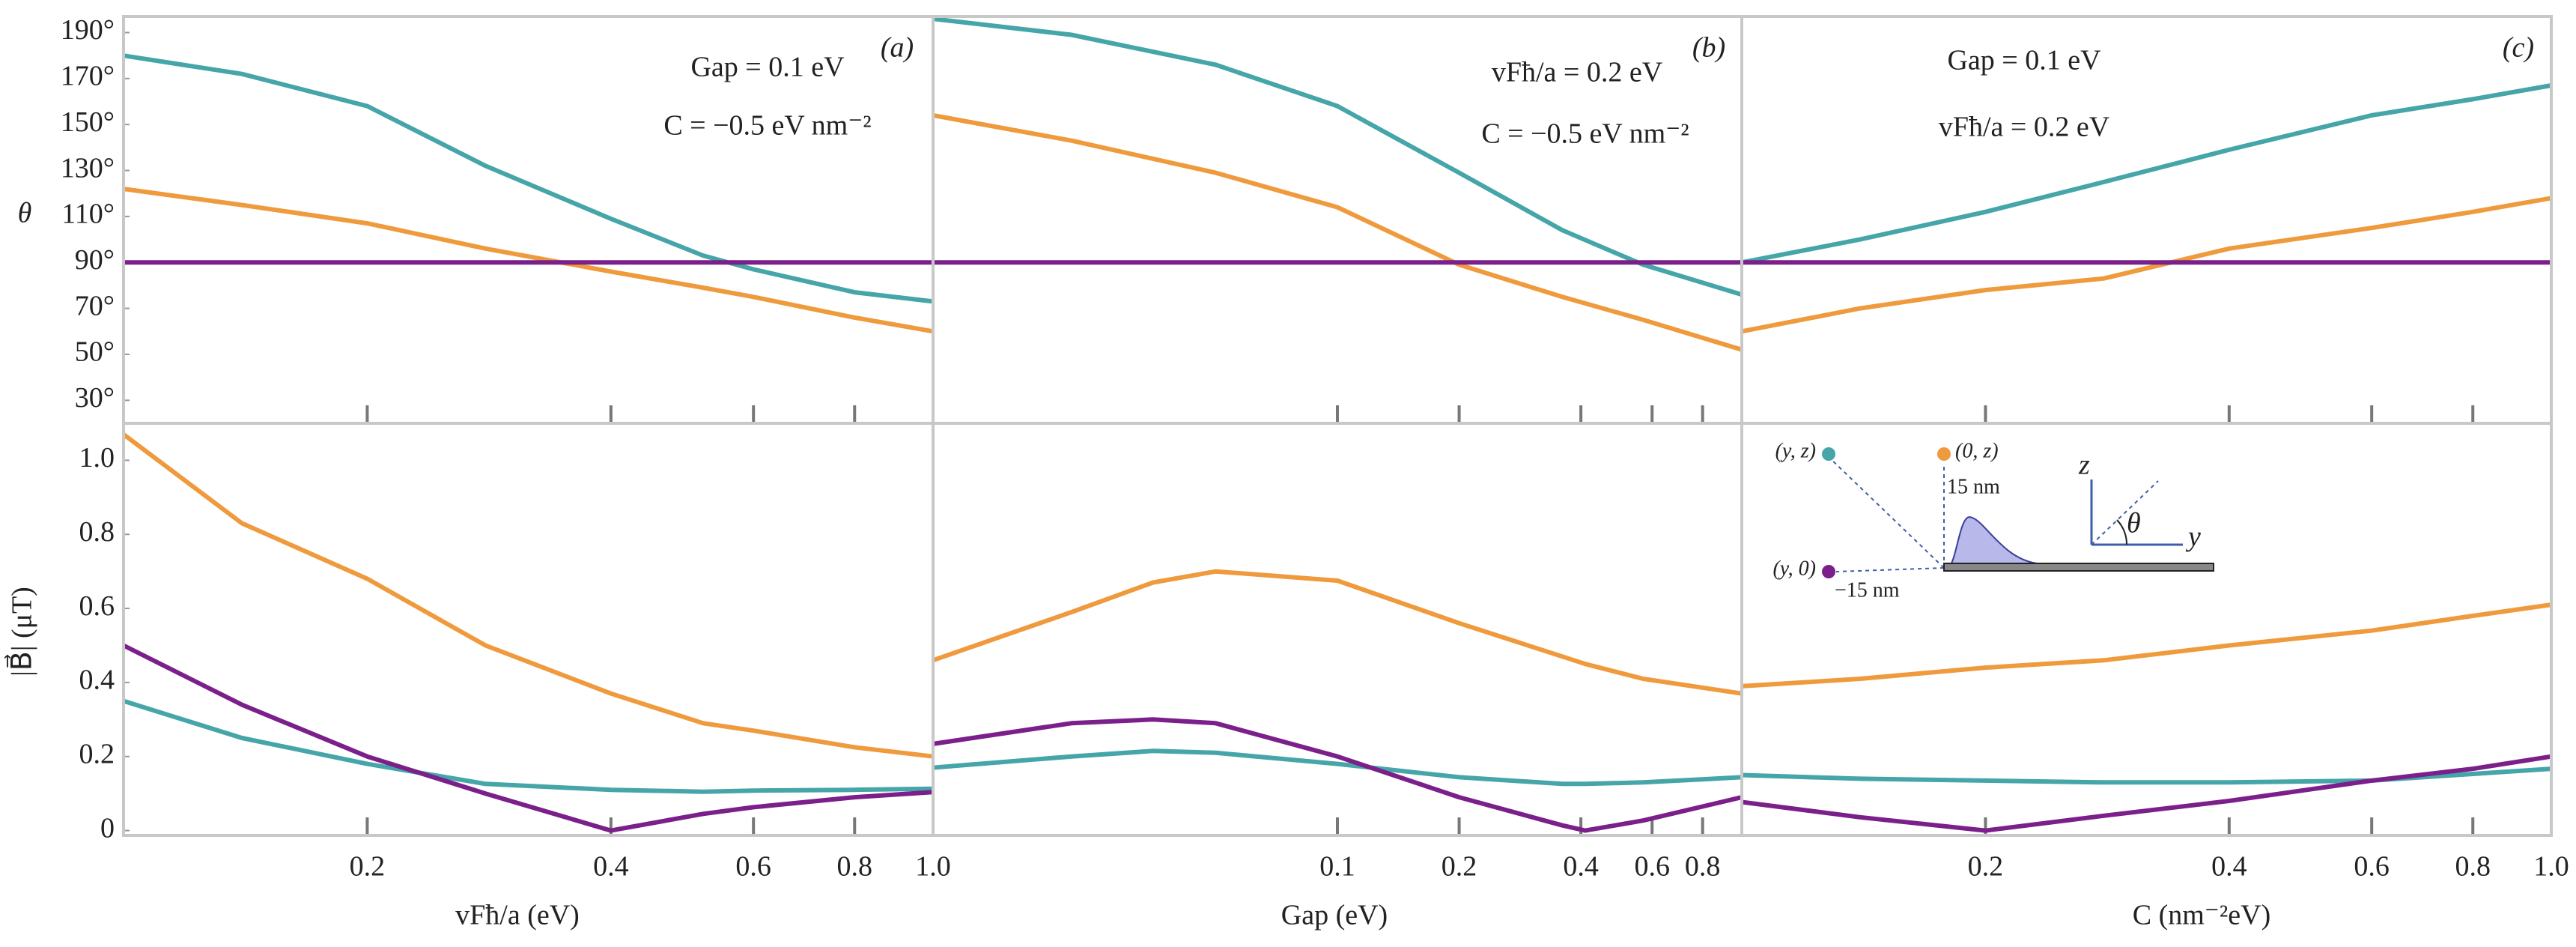 This screenshot has height=947, width=2576. What do you see at coordinates (97, 532) in the screenshot?
I see `y-tick-label: 0.8` at bounding box center [97, 532].